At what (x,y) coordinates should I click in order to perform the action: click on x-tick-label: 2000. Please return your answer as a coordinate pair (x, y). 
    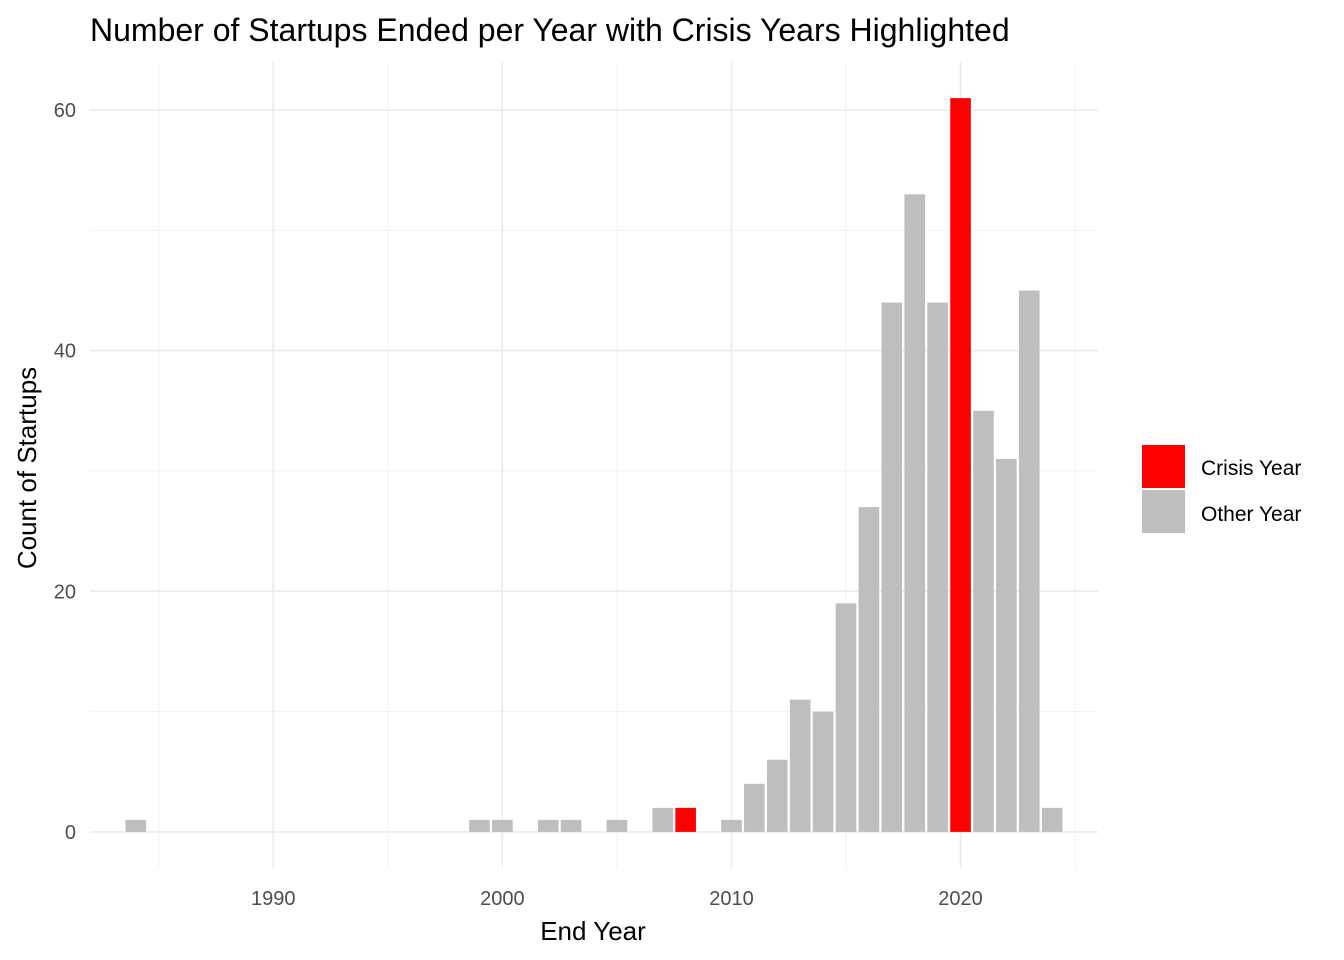
    Looking at the image, I should click on (502, 899).